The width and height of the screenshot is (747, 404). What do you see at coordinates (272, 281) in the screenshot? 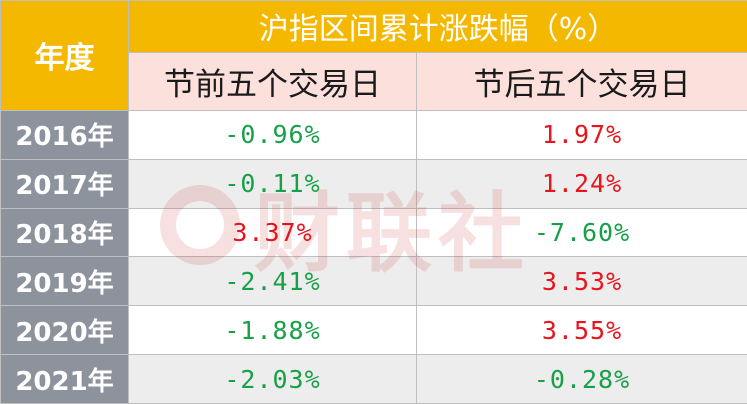
I see `before-value: -2.41%` at bounding box center [272, 281].